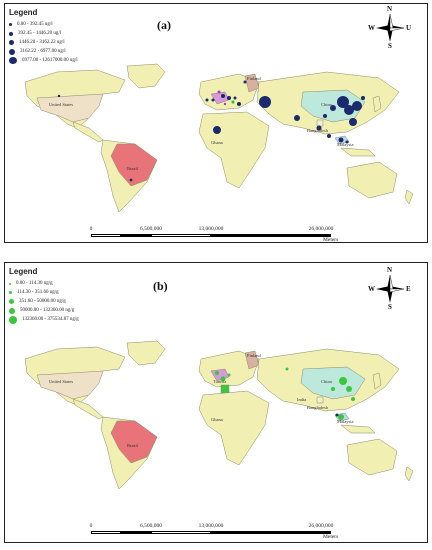 The height and width of the screenshot is (550, 432). I want to click on compass-s: S, so click(390, 307).